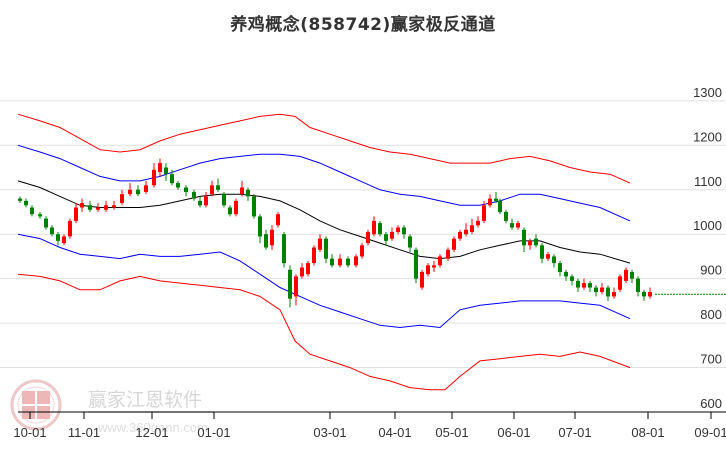  Describe the element at coordinates (363, 25) in the screenshot. I see `chart-title: 养鸡概念(858742)赢家极反通道` at that location.